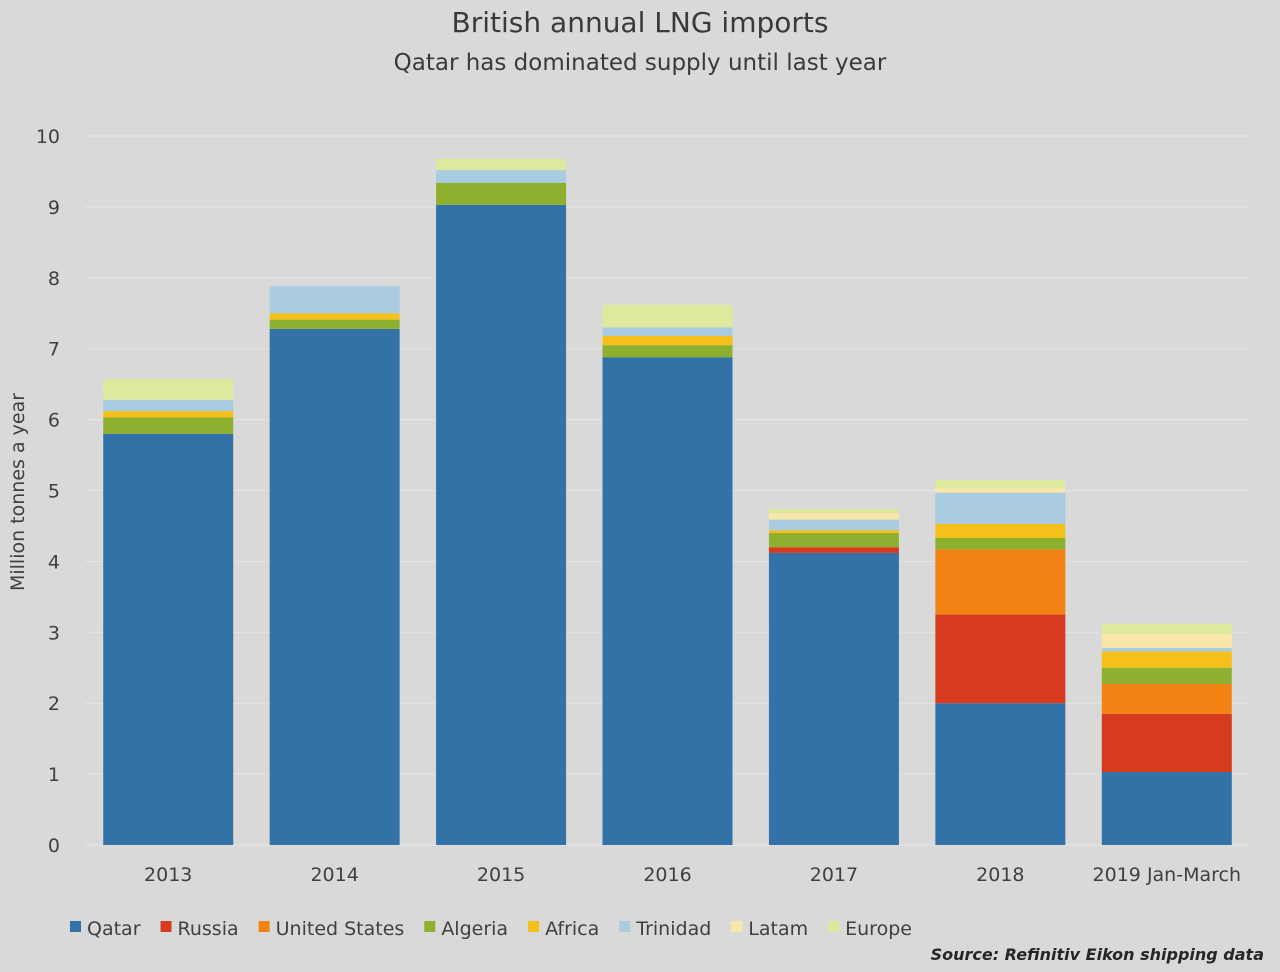  What do you see at coordinates (778, 929) in the screenshot?
I see `legend-label: Latam` at bounding box center [778, 929].